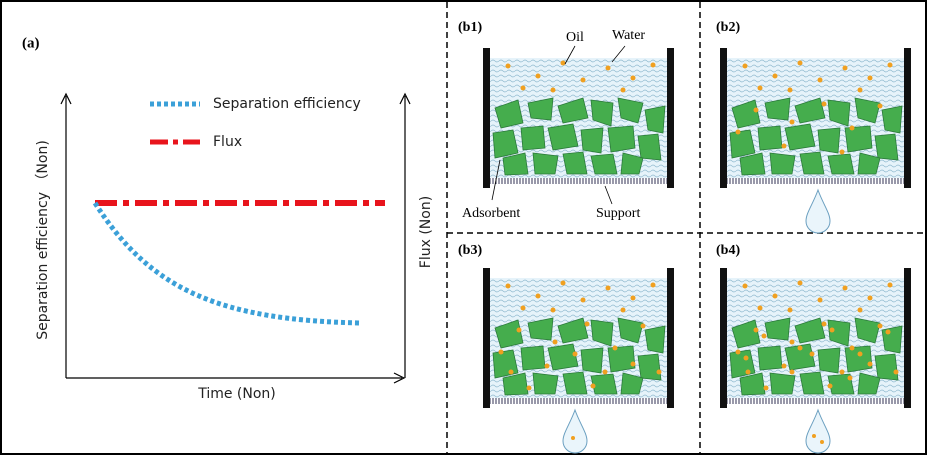  What do you see at coordinates (226, 263) in the screenshot?
I see `efficiency-curve` at bounding box center [226, 263].